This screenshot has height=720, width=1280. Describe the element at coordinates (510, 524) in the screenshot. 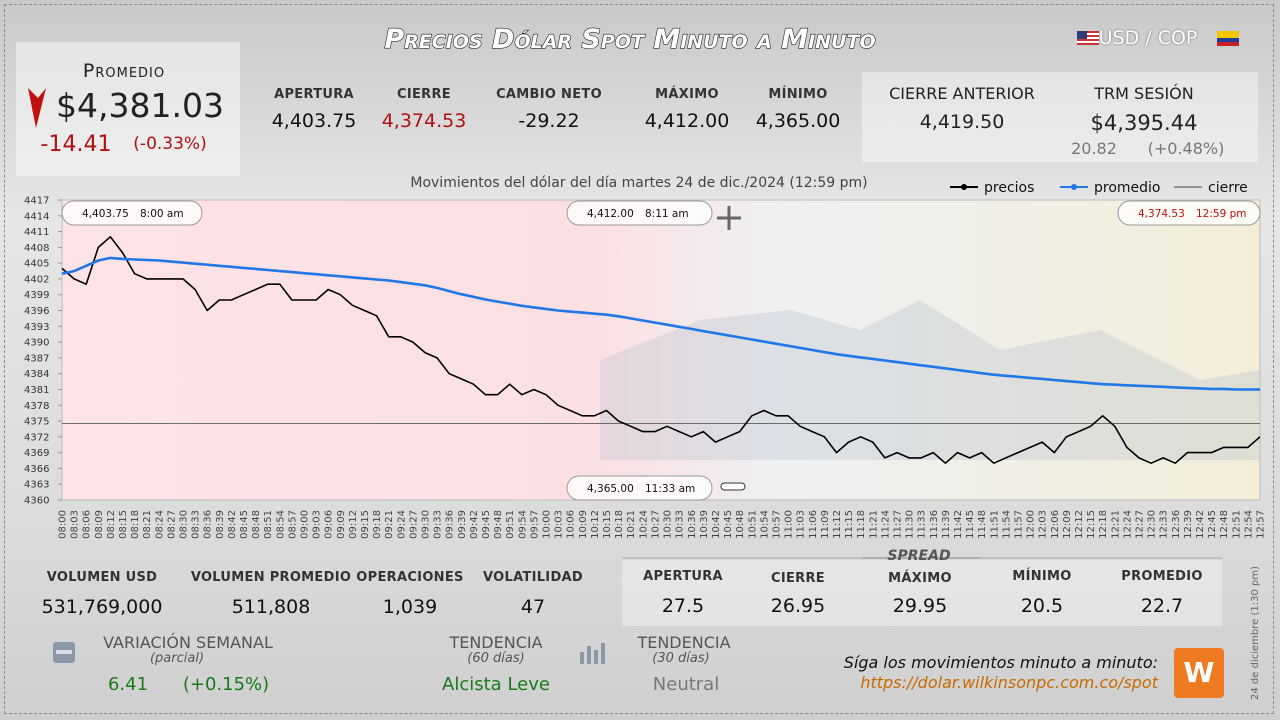

I see `x-tick-label: 09:51` at that location.